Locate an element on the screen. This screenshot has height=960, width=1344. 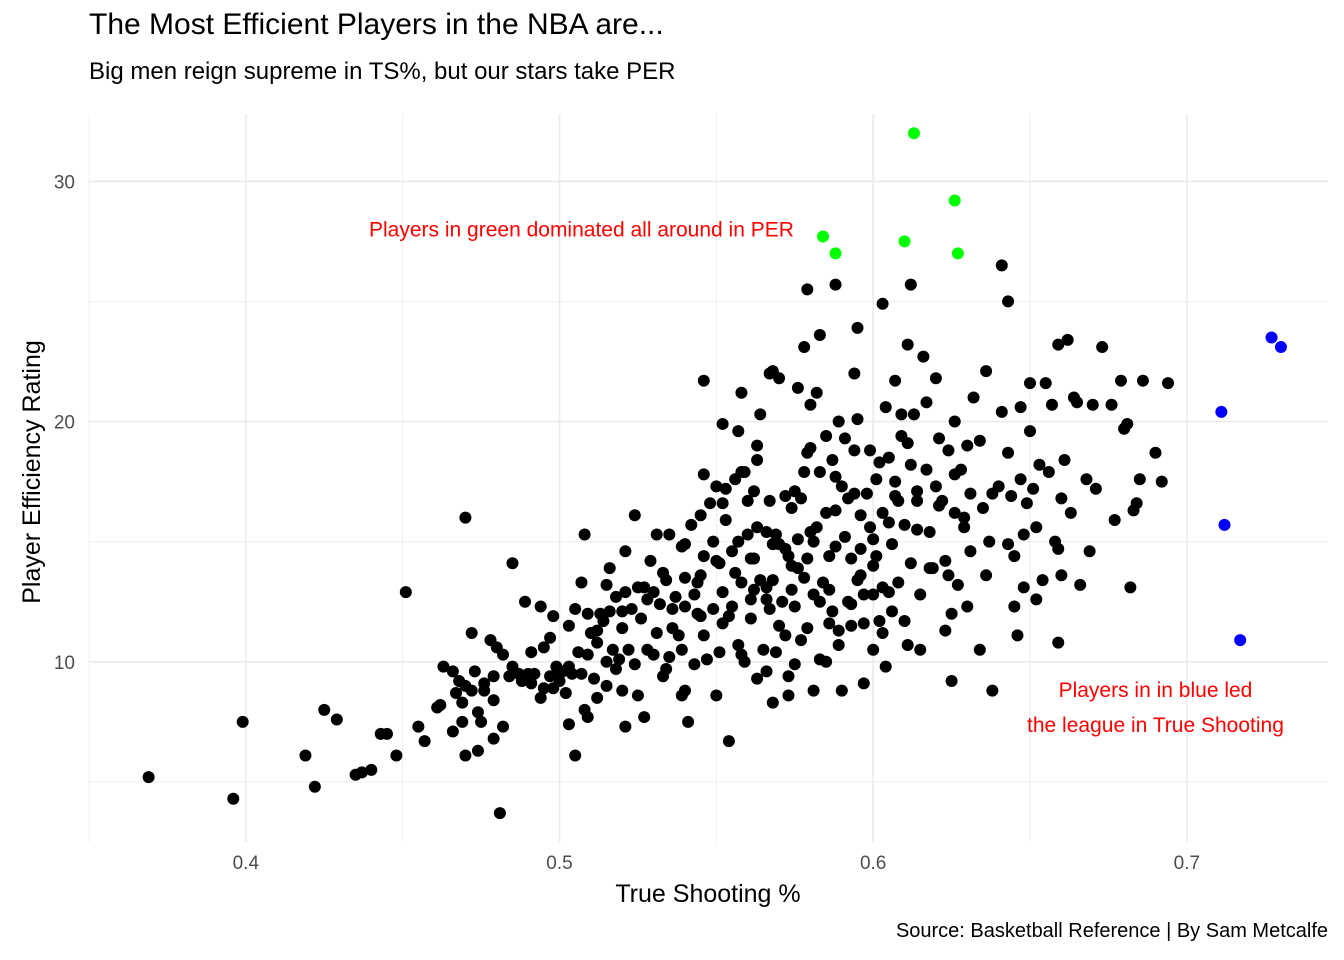
x-tick-label: 0.7 is located at coordinates (1187, 863).